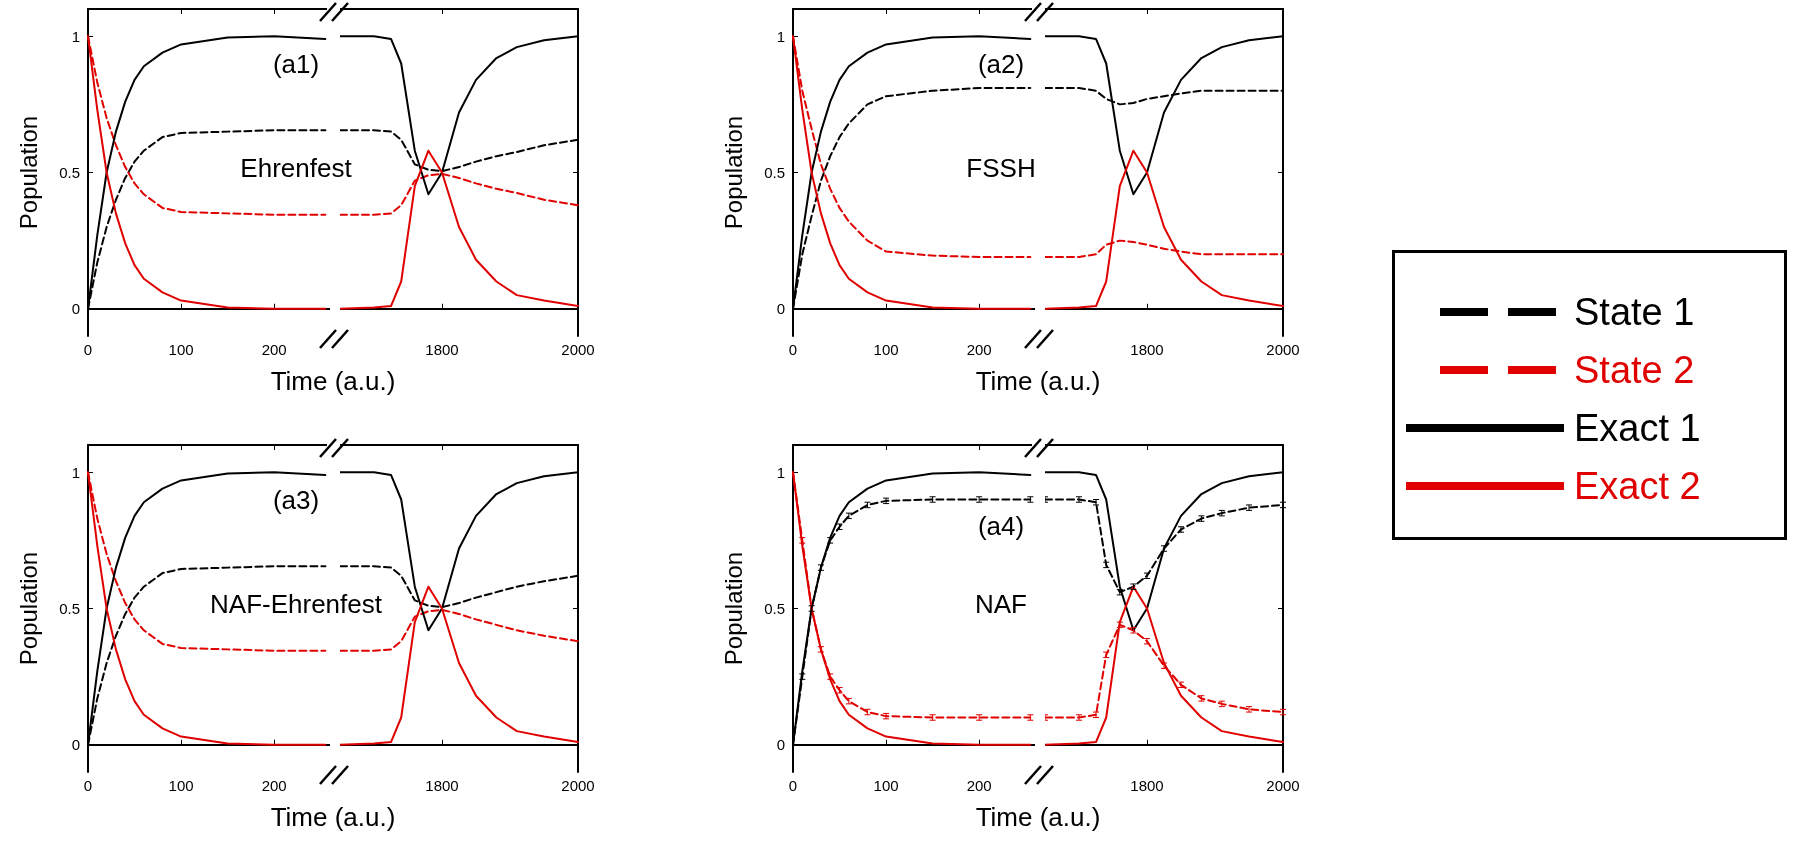 The width and height of the screenshot is (1794, 842). What do you see at coordinates (1638, 428) in the screenshot?
I see `legend-label: Exact 1` at bounding box center [1638, 428].